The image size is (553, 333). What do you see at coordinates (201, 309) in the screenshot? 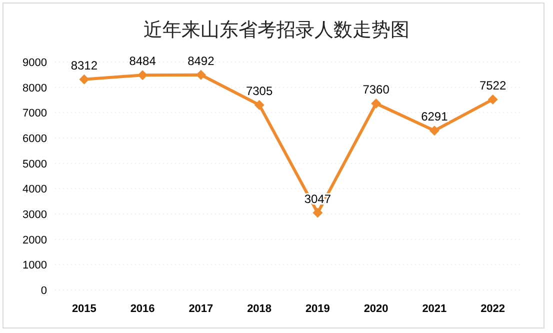
I see `xtick: 2017` at bounding box center [201, 309].